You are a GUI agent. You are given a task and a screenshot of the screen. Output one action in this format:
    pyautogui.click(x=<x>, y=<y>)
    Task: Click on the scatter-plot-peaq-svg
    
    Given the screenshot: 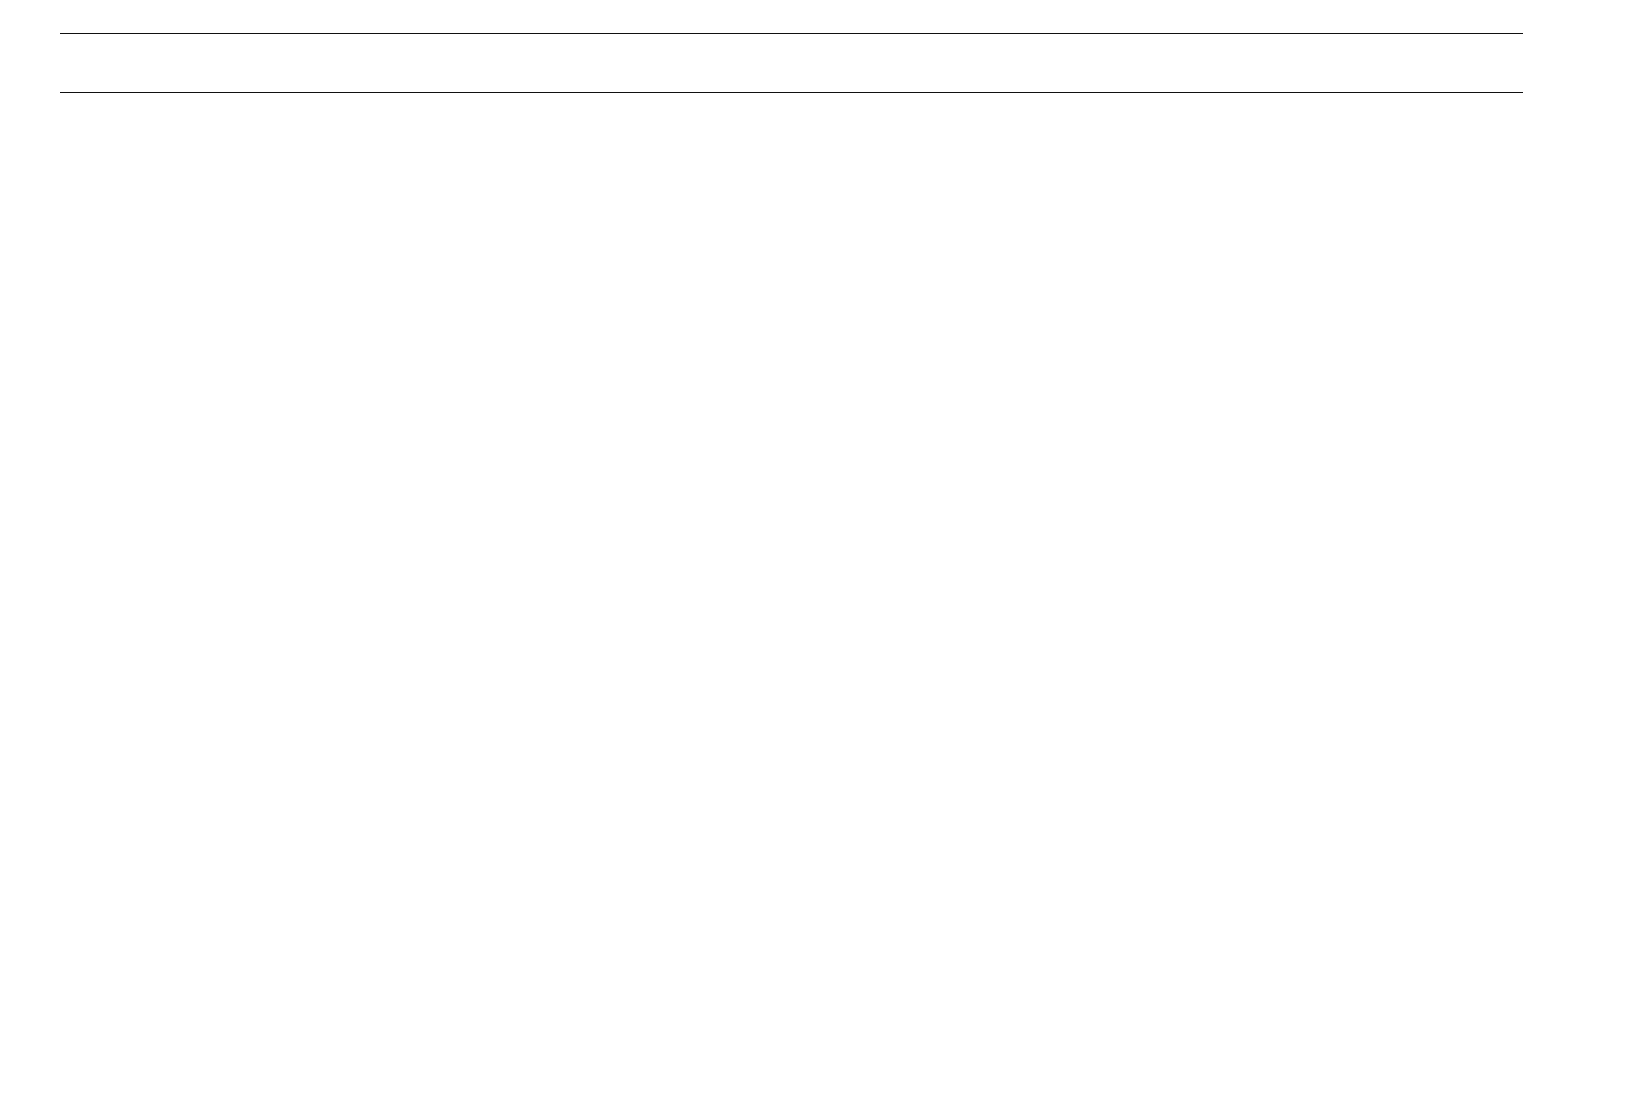 What is the action you would take?
    pyautogui.click(x=232, y=749)
    